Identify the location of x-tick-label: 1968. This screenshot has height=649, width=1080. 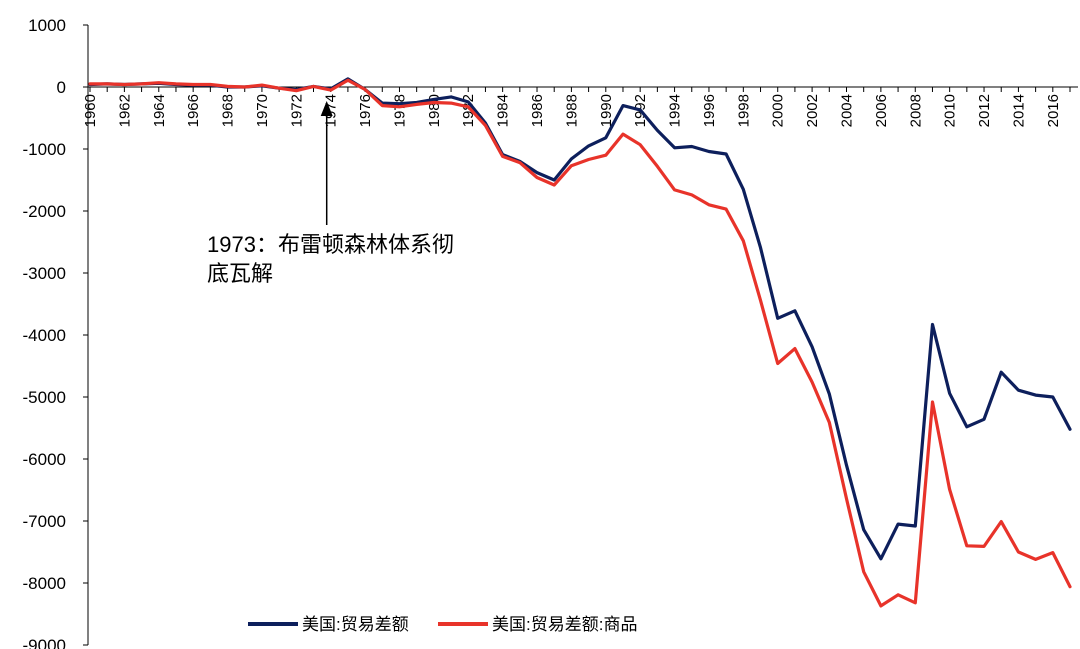
(228, 110).